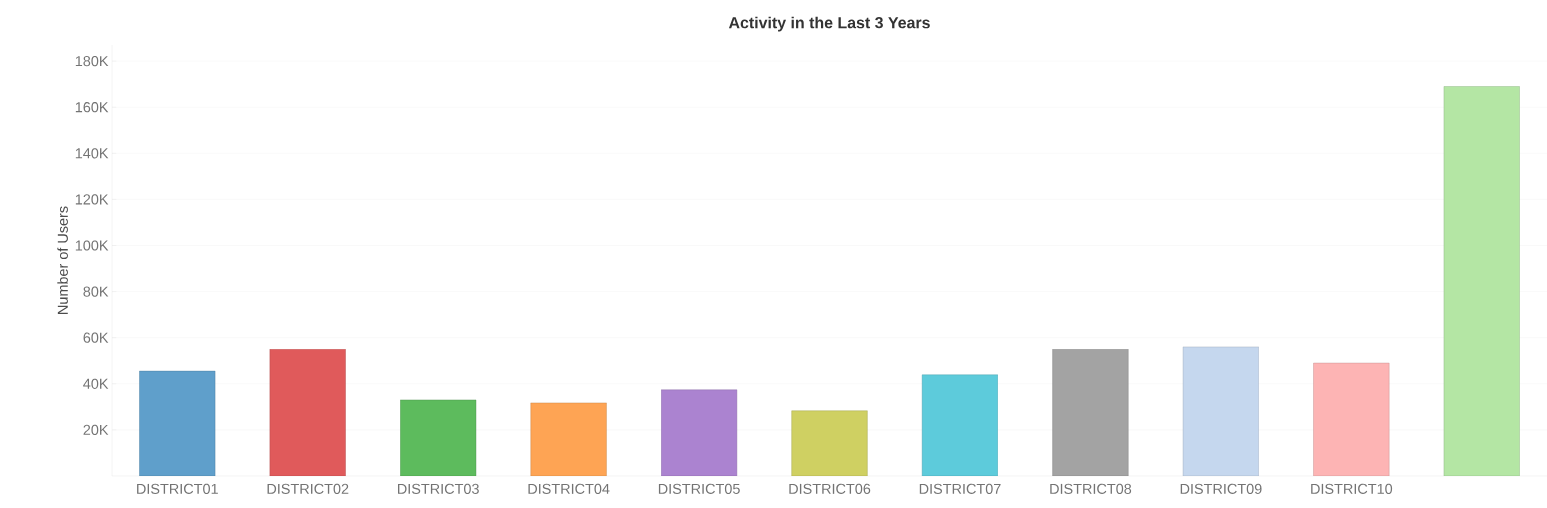  What do you see at coordinates (96, 429) in the screenshot?
I see `y-tick-label: 20K` at bounding box center [96, 429].